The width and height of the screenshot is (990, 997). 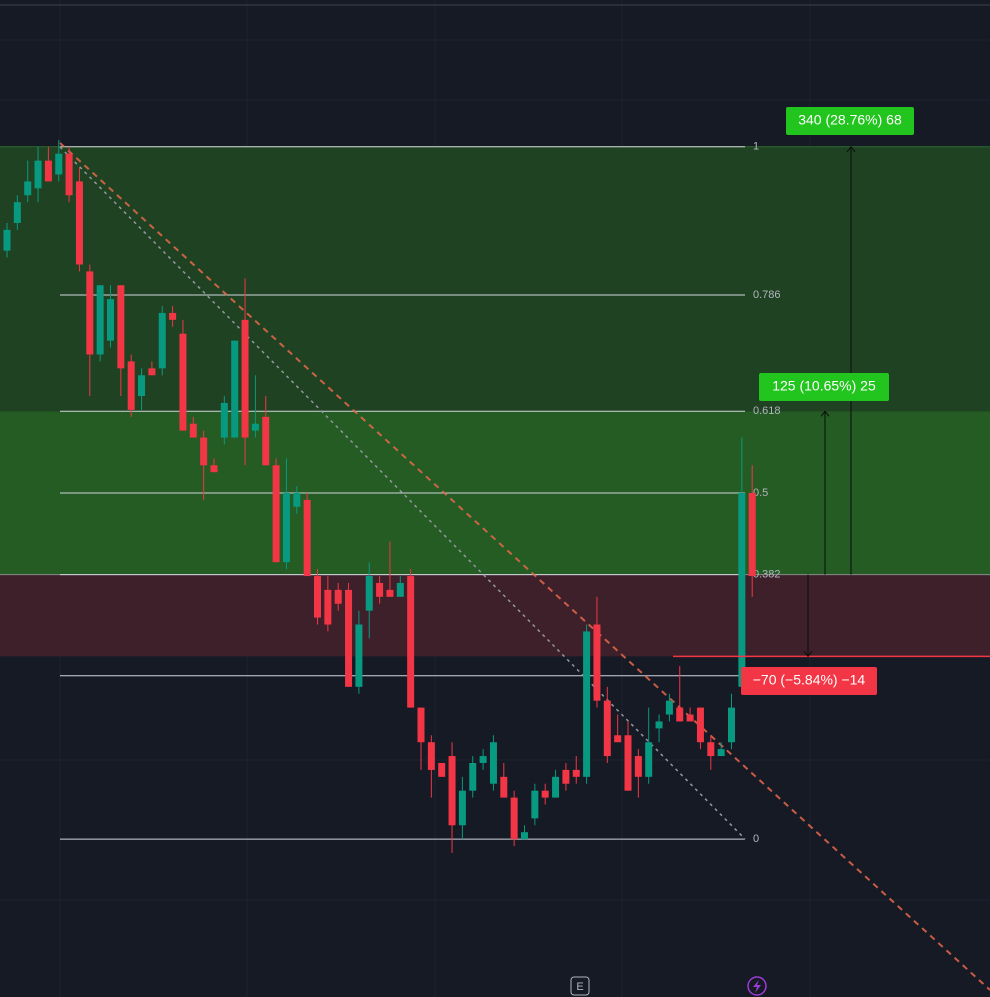 I want to click on annotation-label: 340 (28.76%) 68, so click(x=850, y=120).